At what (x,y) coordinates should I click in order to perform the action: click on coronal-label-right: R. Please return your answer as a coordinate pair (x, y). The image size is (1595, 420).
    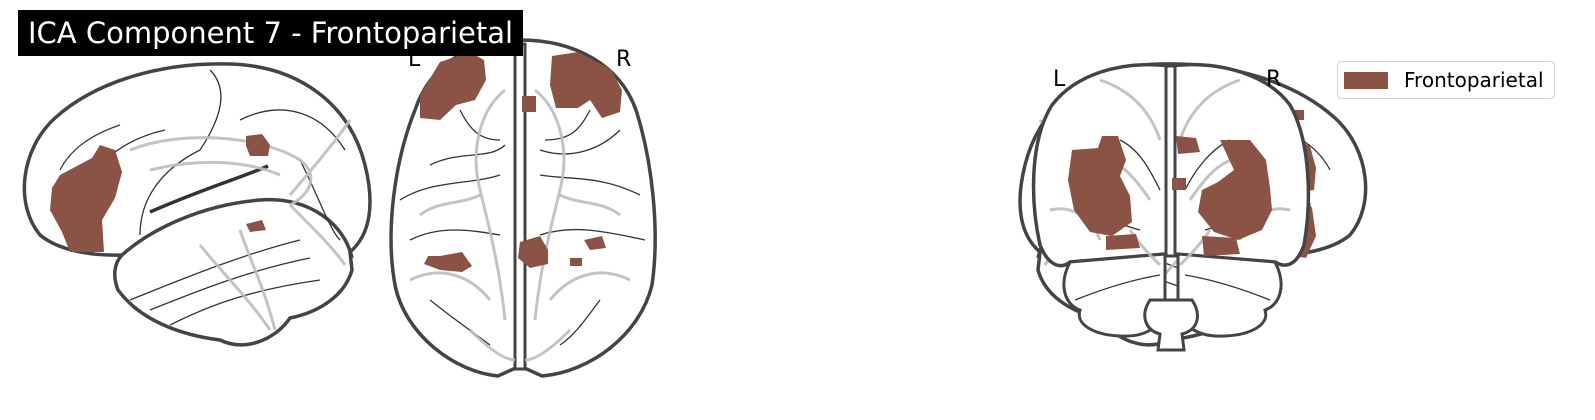
    Looking at the image, I should click on (1273, 79).